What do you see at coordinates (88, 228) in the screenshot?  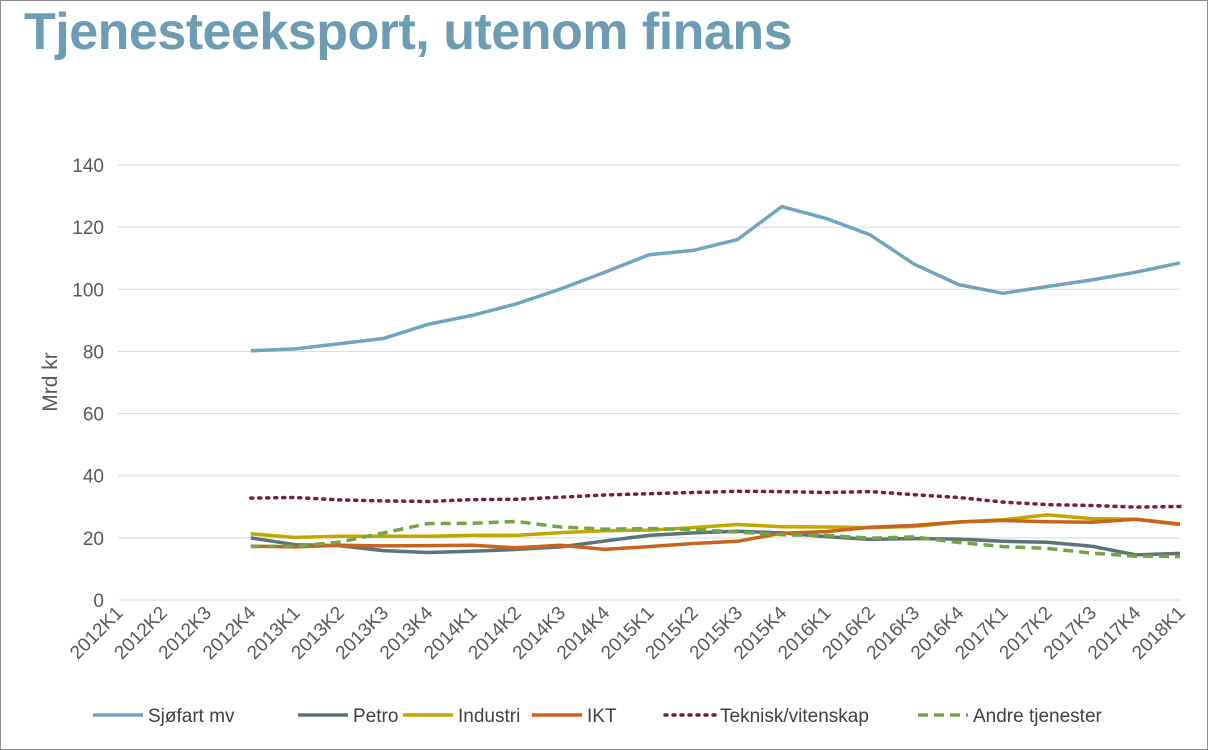 I see `y-tick-label: 120` at bounding box center [88, 228].